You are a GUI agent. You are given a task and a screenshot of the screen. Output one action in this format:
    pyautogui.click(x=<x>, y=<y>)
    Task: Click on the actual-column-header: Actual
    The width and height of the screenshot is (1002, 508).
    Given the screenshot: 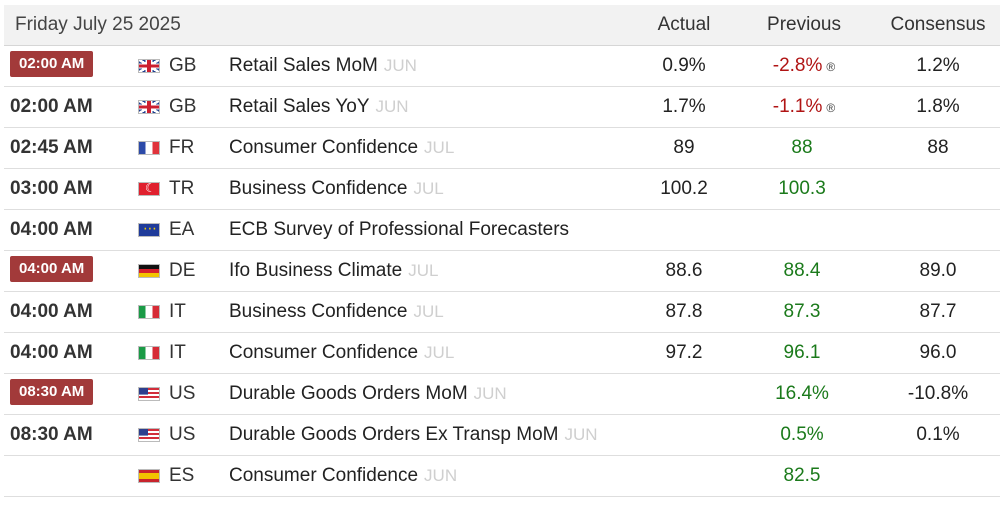 What is the action you would take?
    pyautogui.click(x=684, y=24)
    